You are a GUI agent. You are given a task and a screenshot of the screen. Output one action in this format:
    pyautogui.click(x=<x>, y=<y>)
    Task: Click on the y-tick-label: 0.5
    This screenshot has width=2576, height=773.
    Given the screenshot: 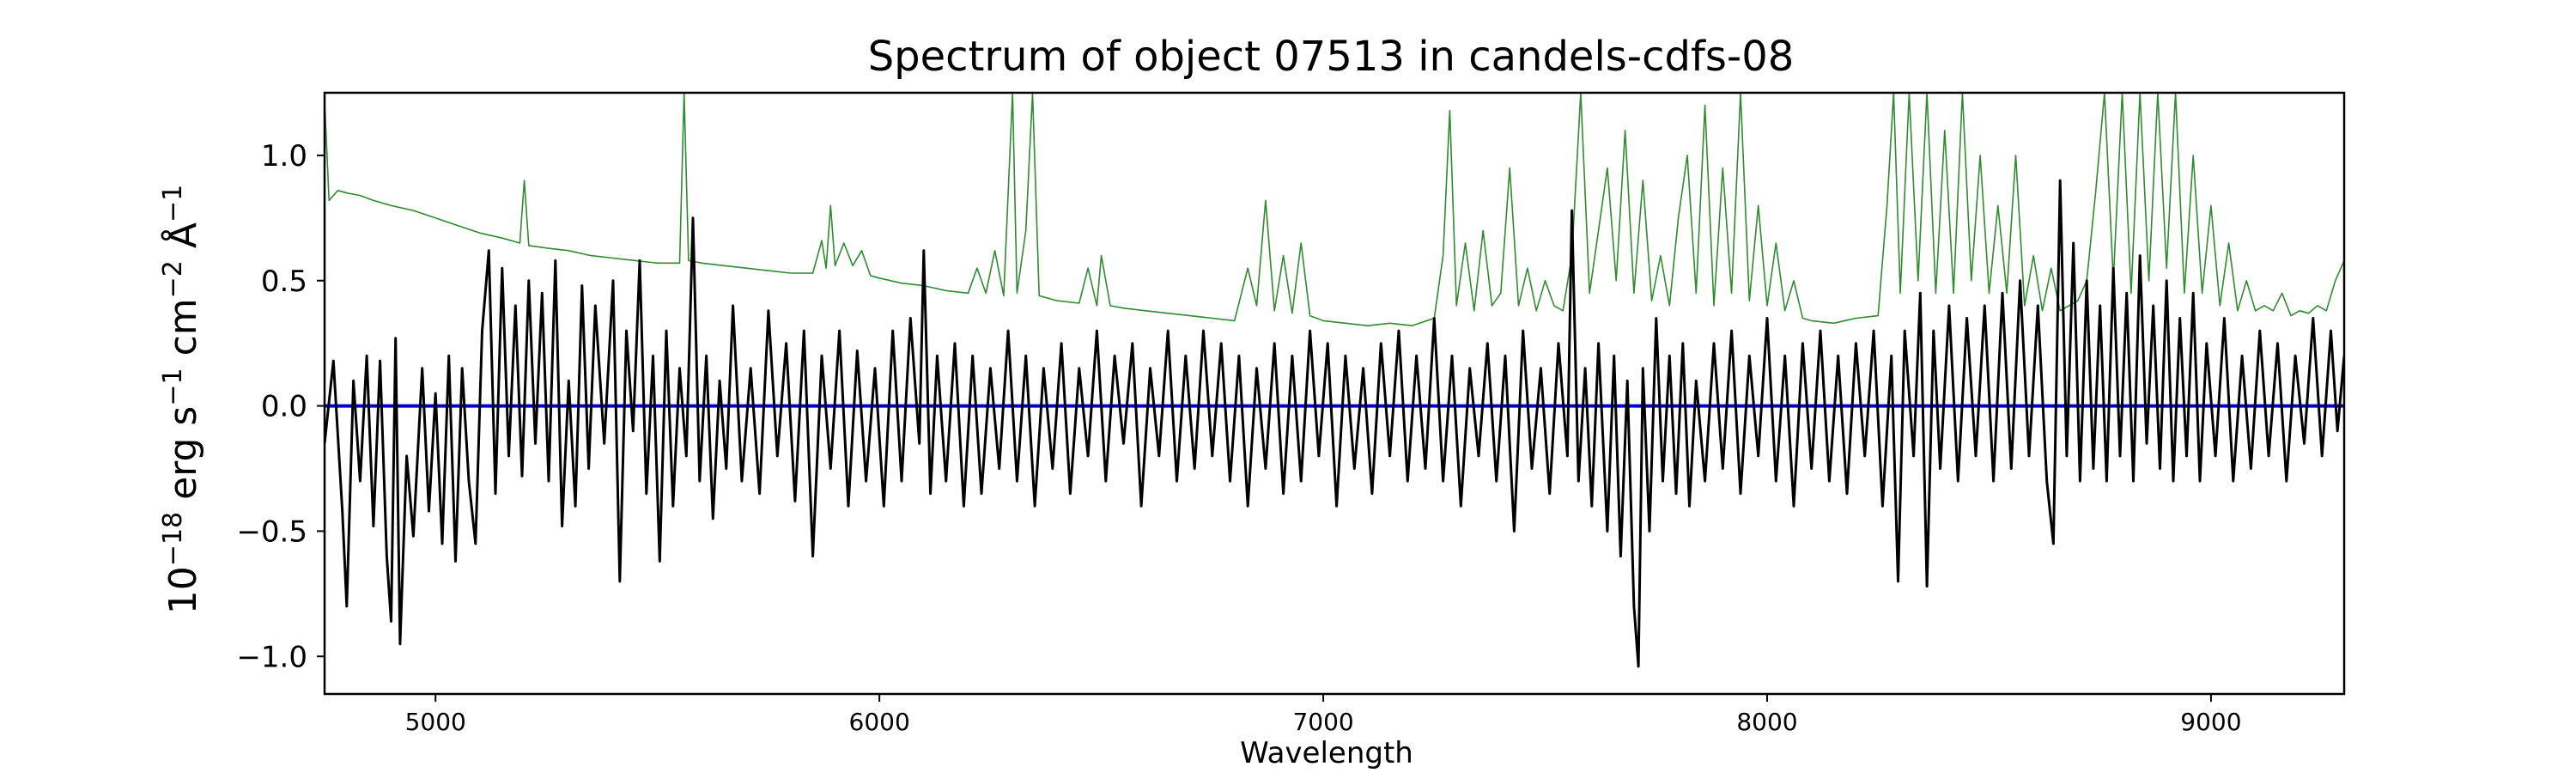 What is the action you would take?
    pyautogui.click(x=284, y=282)
    